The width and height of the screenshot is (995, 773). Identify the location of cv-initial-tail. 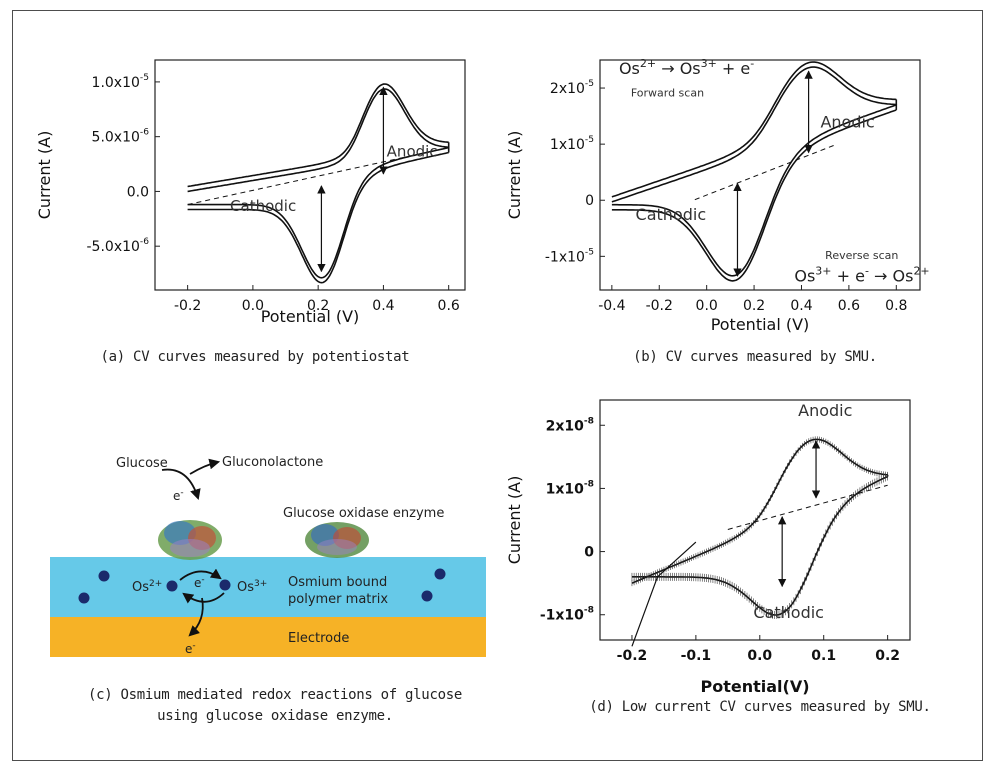
(664, 594).